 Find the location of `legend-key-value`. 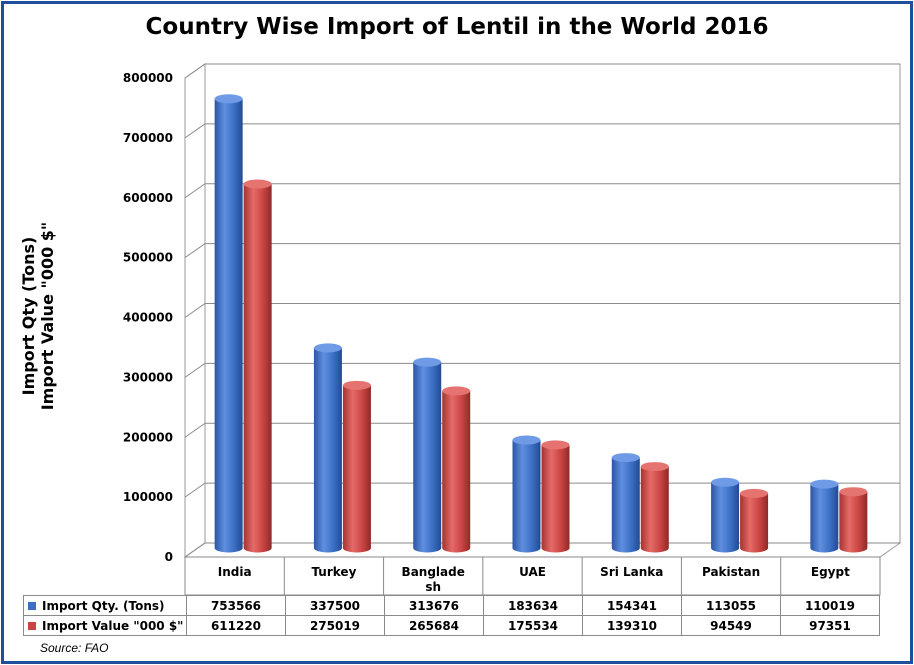

legend-key-value is located at coordinates (32, 626).